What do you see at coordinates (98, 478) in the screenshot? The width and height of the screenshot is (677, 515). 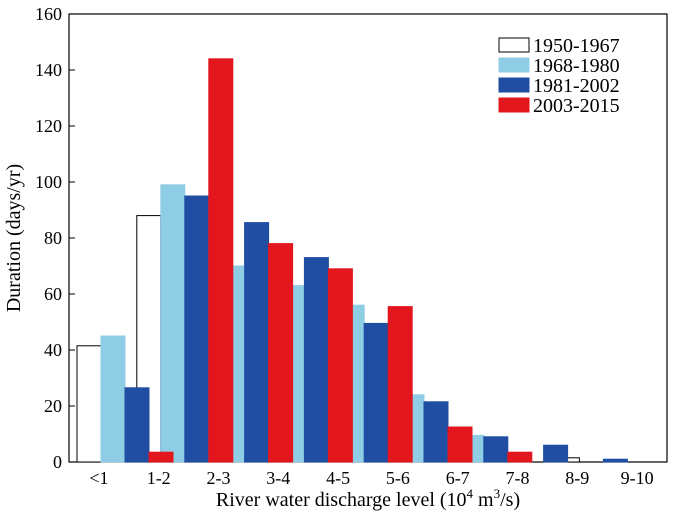 I see `x-tick-label: <1` at bounding box center [98, 478].